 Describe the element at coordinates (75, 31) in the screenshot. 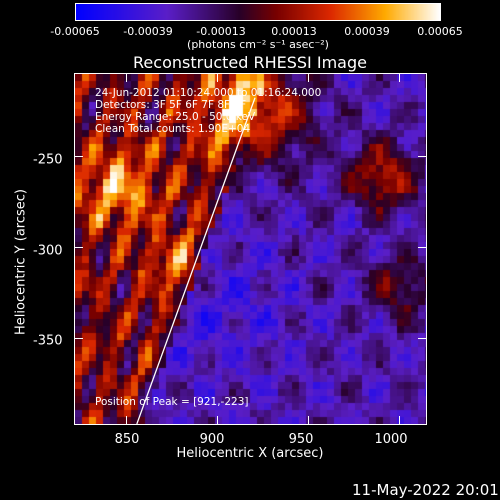

I see `colorbar-tick: -0.00065` at that location.